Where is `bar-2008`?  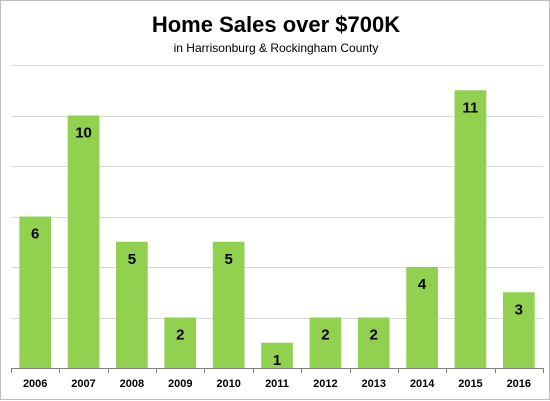 bar-2008 is located at coordinates (132, 304).